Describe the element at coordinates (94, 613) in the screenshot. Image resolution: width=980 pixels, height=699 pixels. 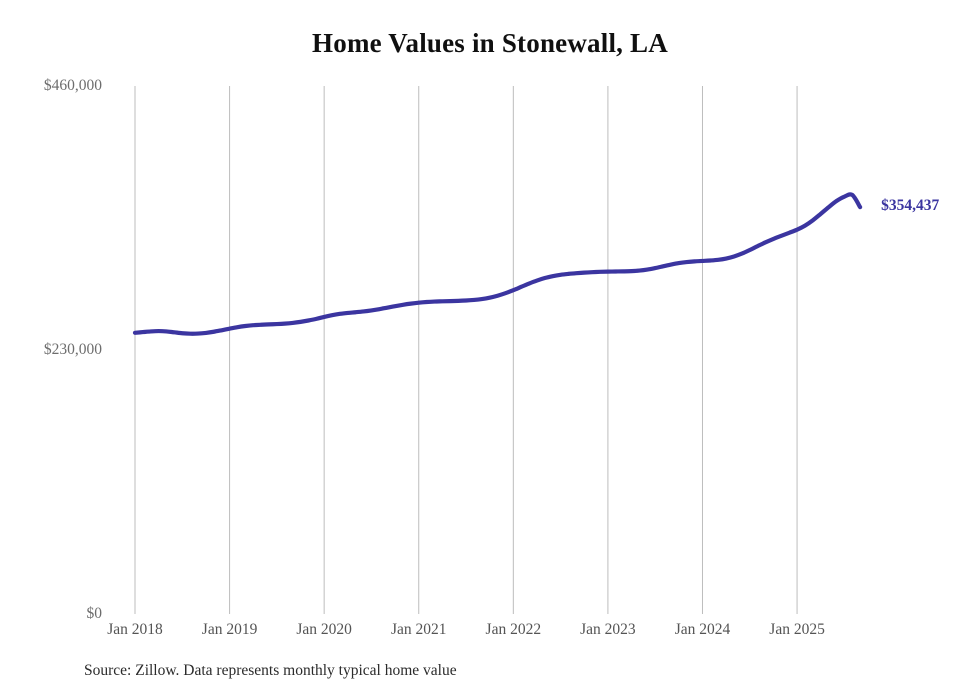
I see `y-tick-label: $0` at that location.